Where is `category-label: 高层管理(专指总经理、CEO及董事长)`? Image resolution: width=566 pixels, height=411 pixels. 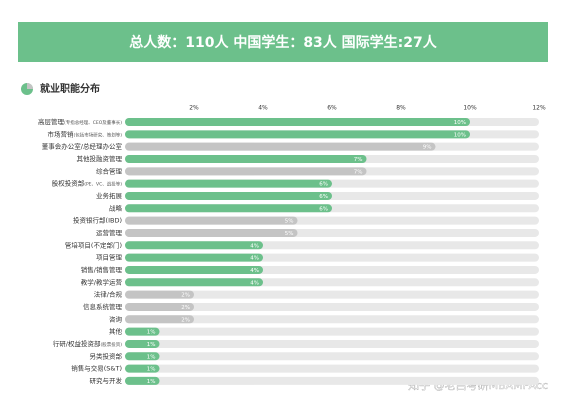
category-label: 高层管理(专指总经理、CEO及董事长) is located at coordinates (80, 121).